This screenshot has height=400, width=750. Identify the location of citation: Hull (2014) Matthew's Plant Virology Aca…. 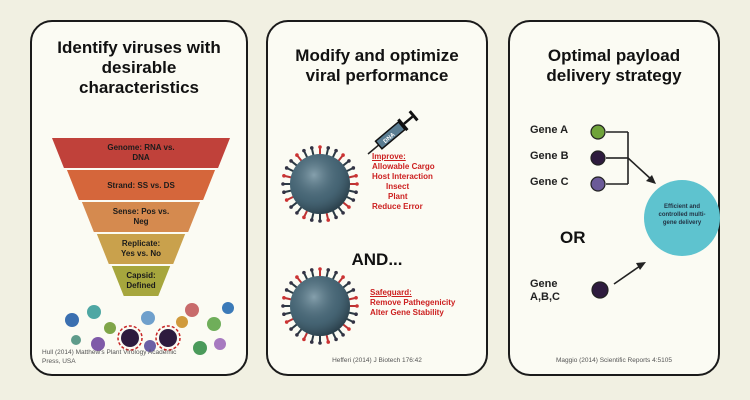
(142, 357).